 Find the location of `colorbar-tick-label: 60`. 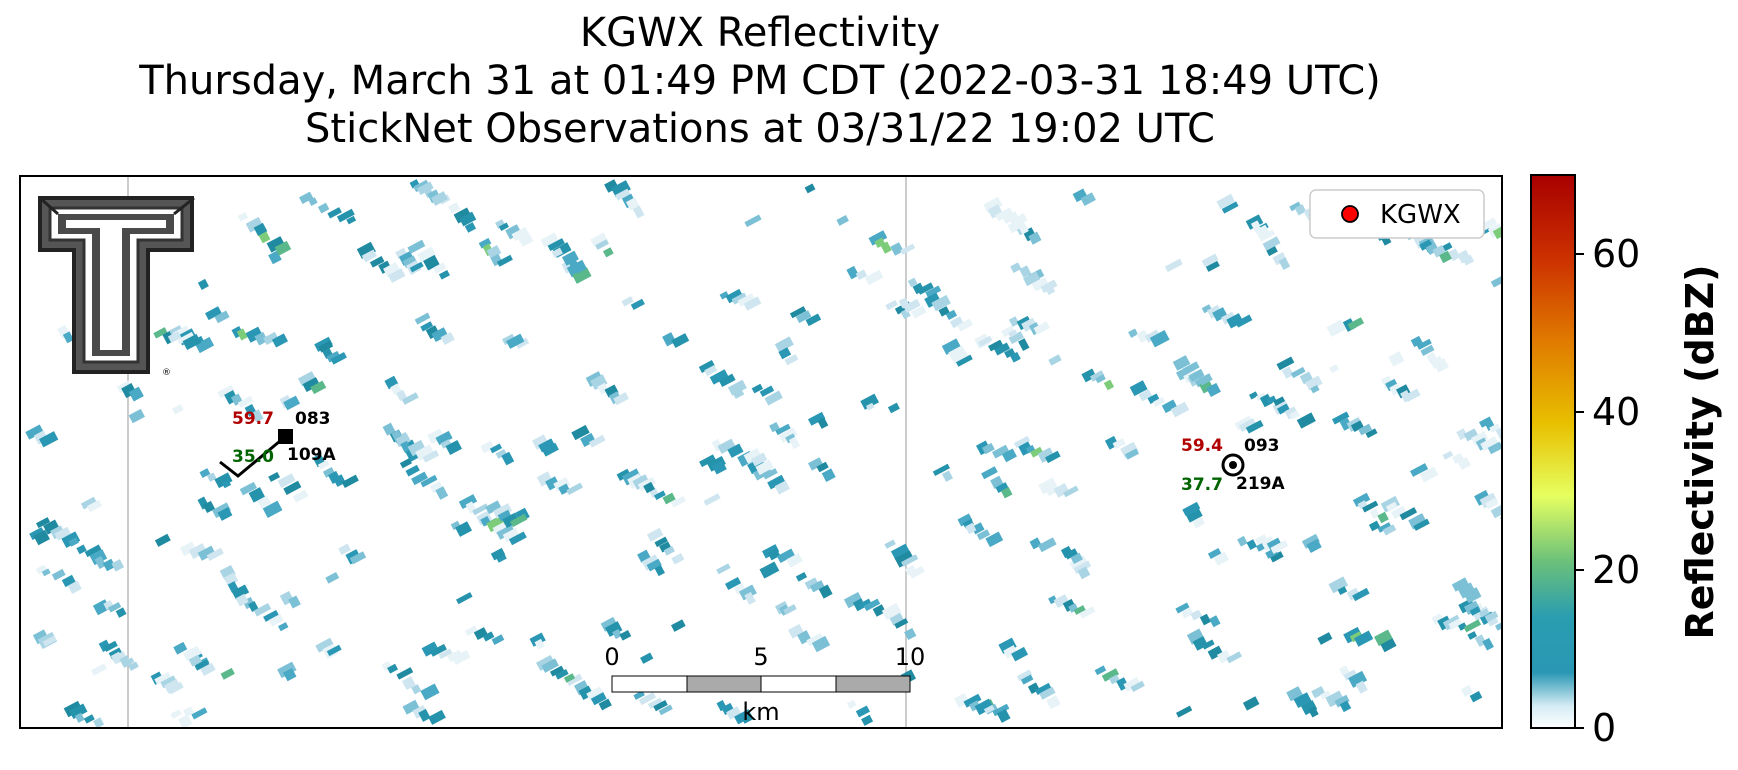

colorbar-tick-label: 60 is located at coordinates (1616, 254).